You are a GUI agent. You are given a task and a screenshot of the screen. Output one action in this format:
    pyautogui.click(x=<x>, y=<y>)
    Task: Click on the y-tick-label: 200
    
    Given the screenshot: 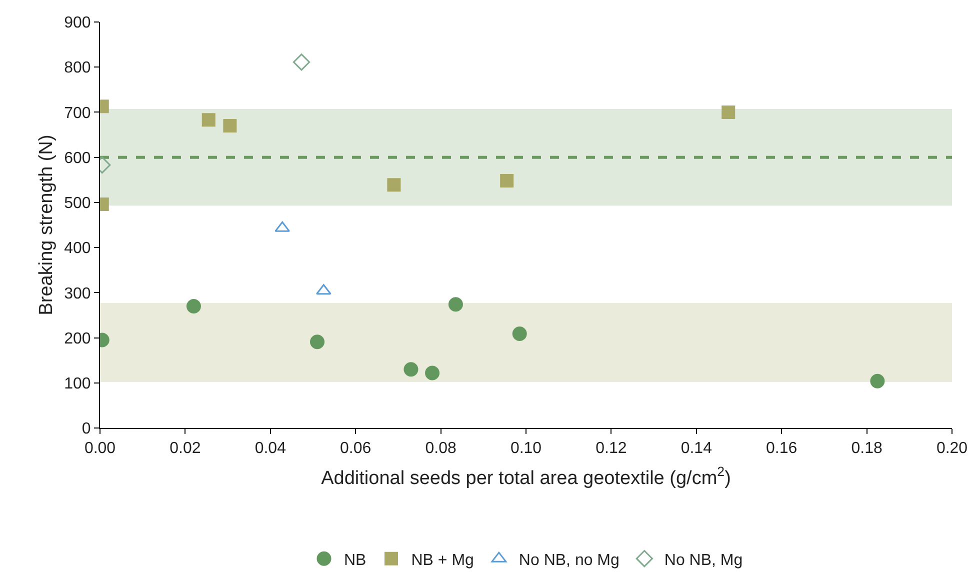 What is the action you would take?
    pyautogui.click(x=77, y=339)
    